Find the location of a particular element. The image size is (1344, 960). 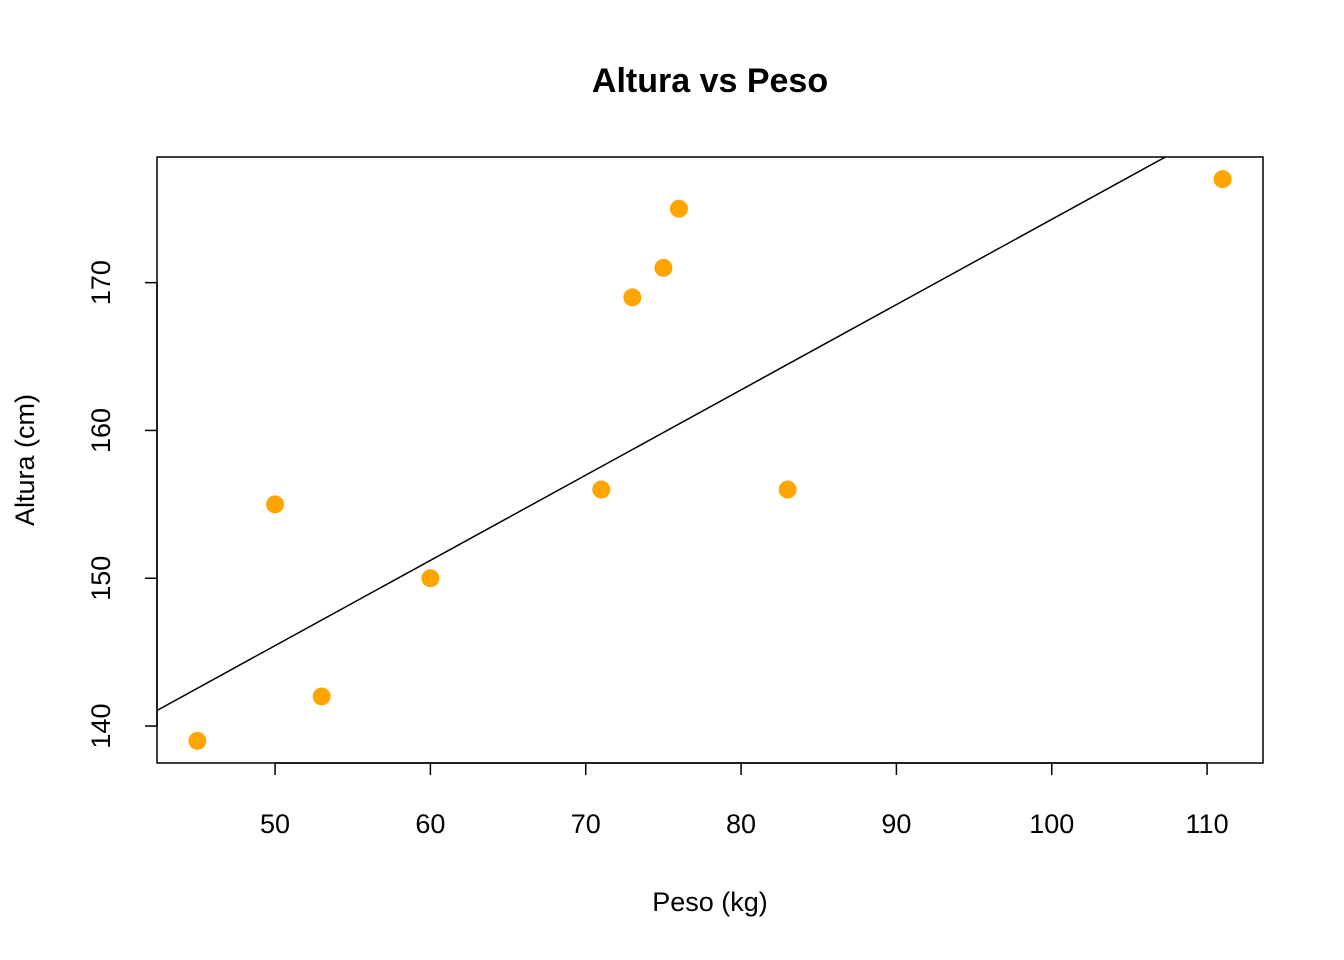

y-axis: 140 150 160 170 is located at coordinates (122, 504).